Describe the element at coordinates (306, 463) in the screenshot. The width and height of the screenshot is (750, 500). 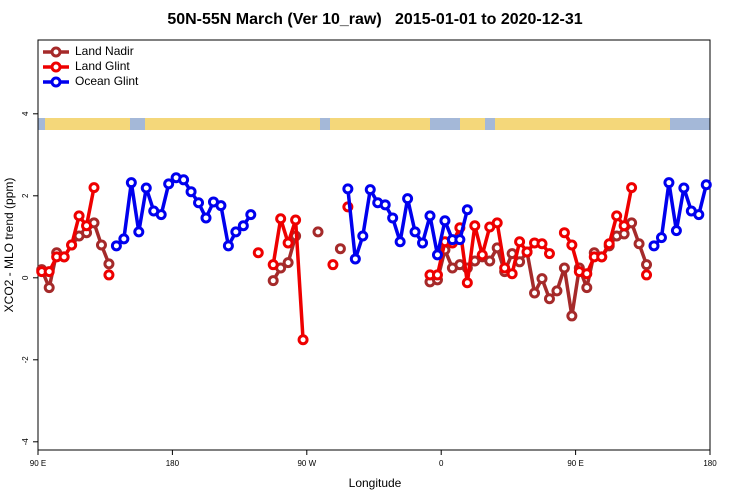
I see `x-tick-label: 90 W` at that location.